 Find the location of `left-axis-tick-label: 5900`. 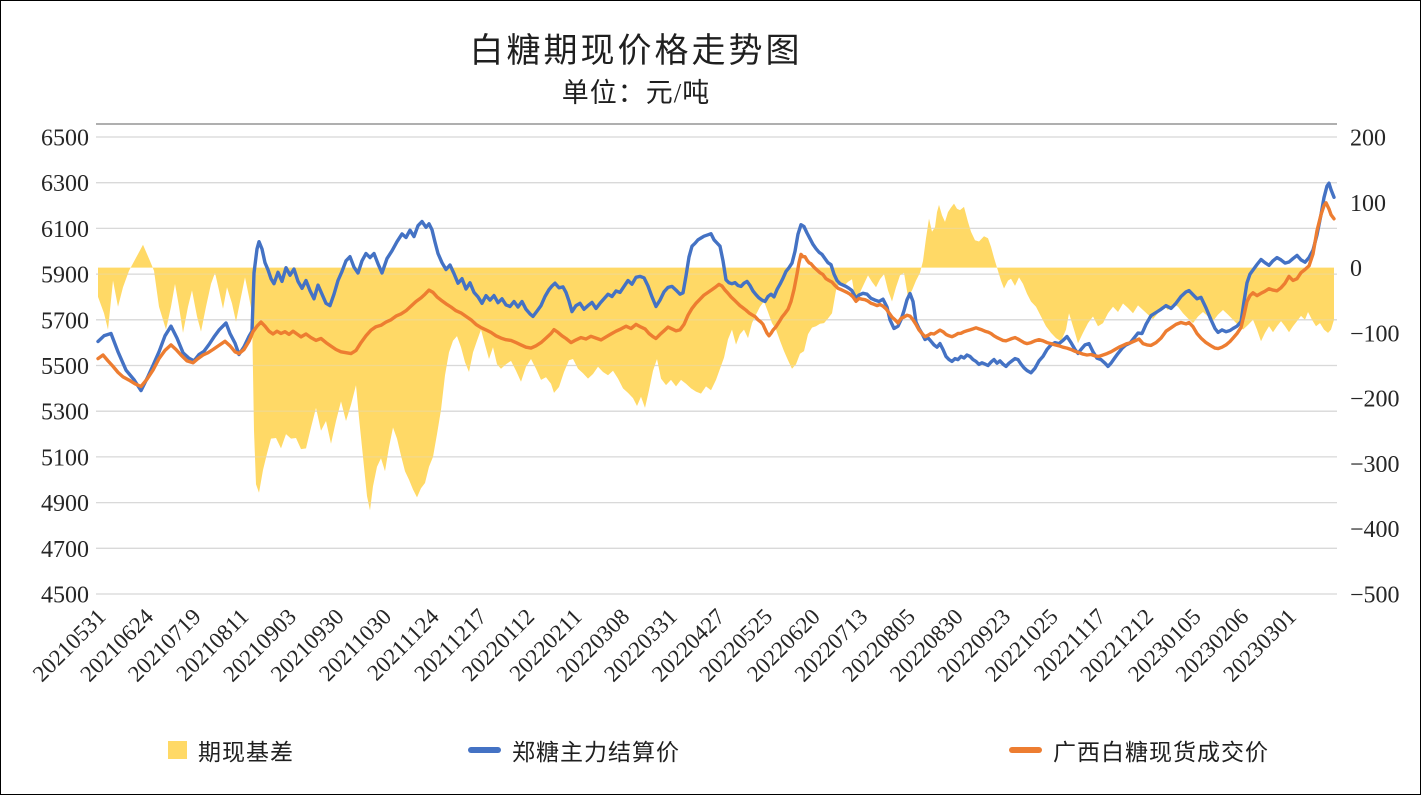

left-axis-tick-label: 5900 is located at coordinates (65, 276).